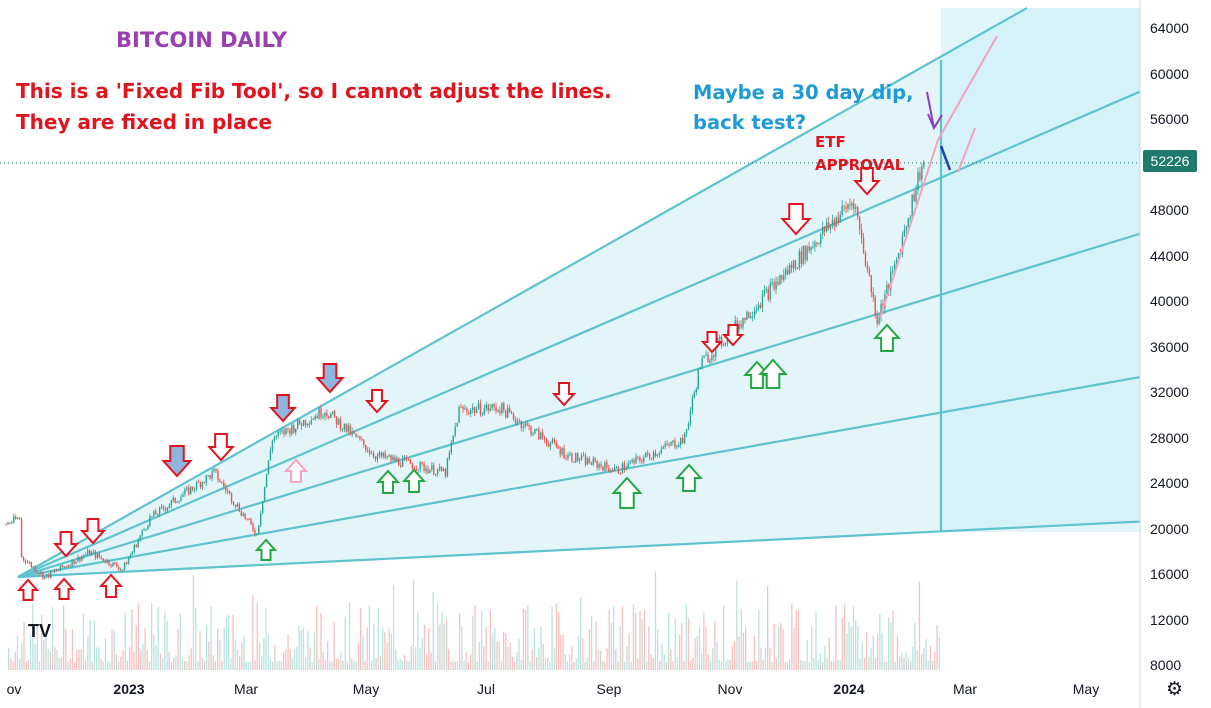 Image resolution: width=1211 pixels, height=708 pixels. What do you see at coordinates (201, 40) in the screenshot?
I see `chart-title: BITCOIN DAILY` at bounding box center [201, 40].